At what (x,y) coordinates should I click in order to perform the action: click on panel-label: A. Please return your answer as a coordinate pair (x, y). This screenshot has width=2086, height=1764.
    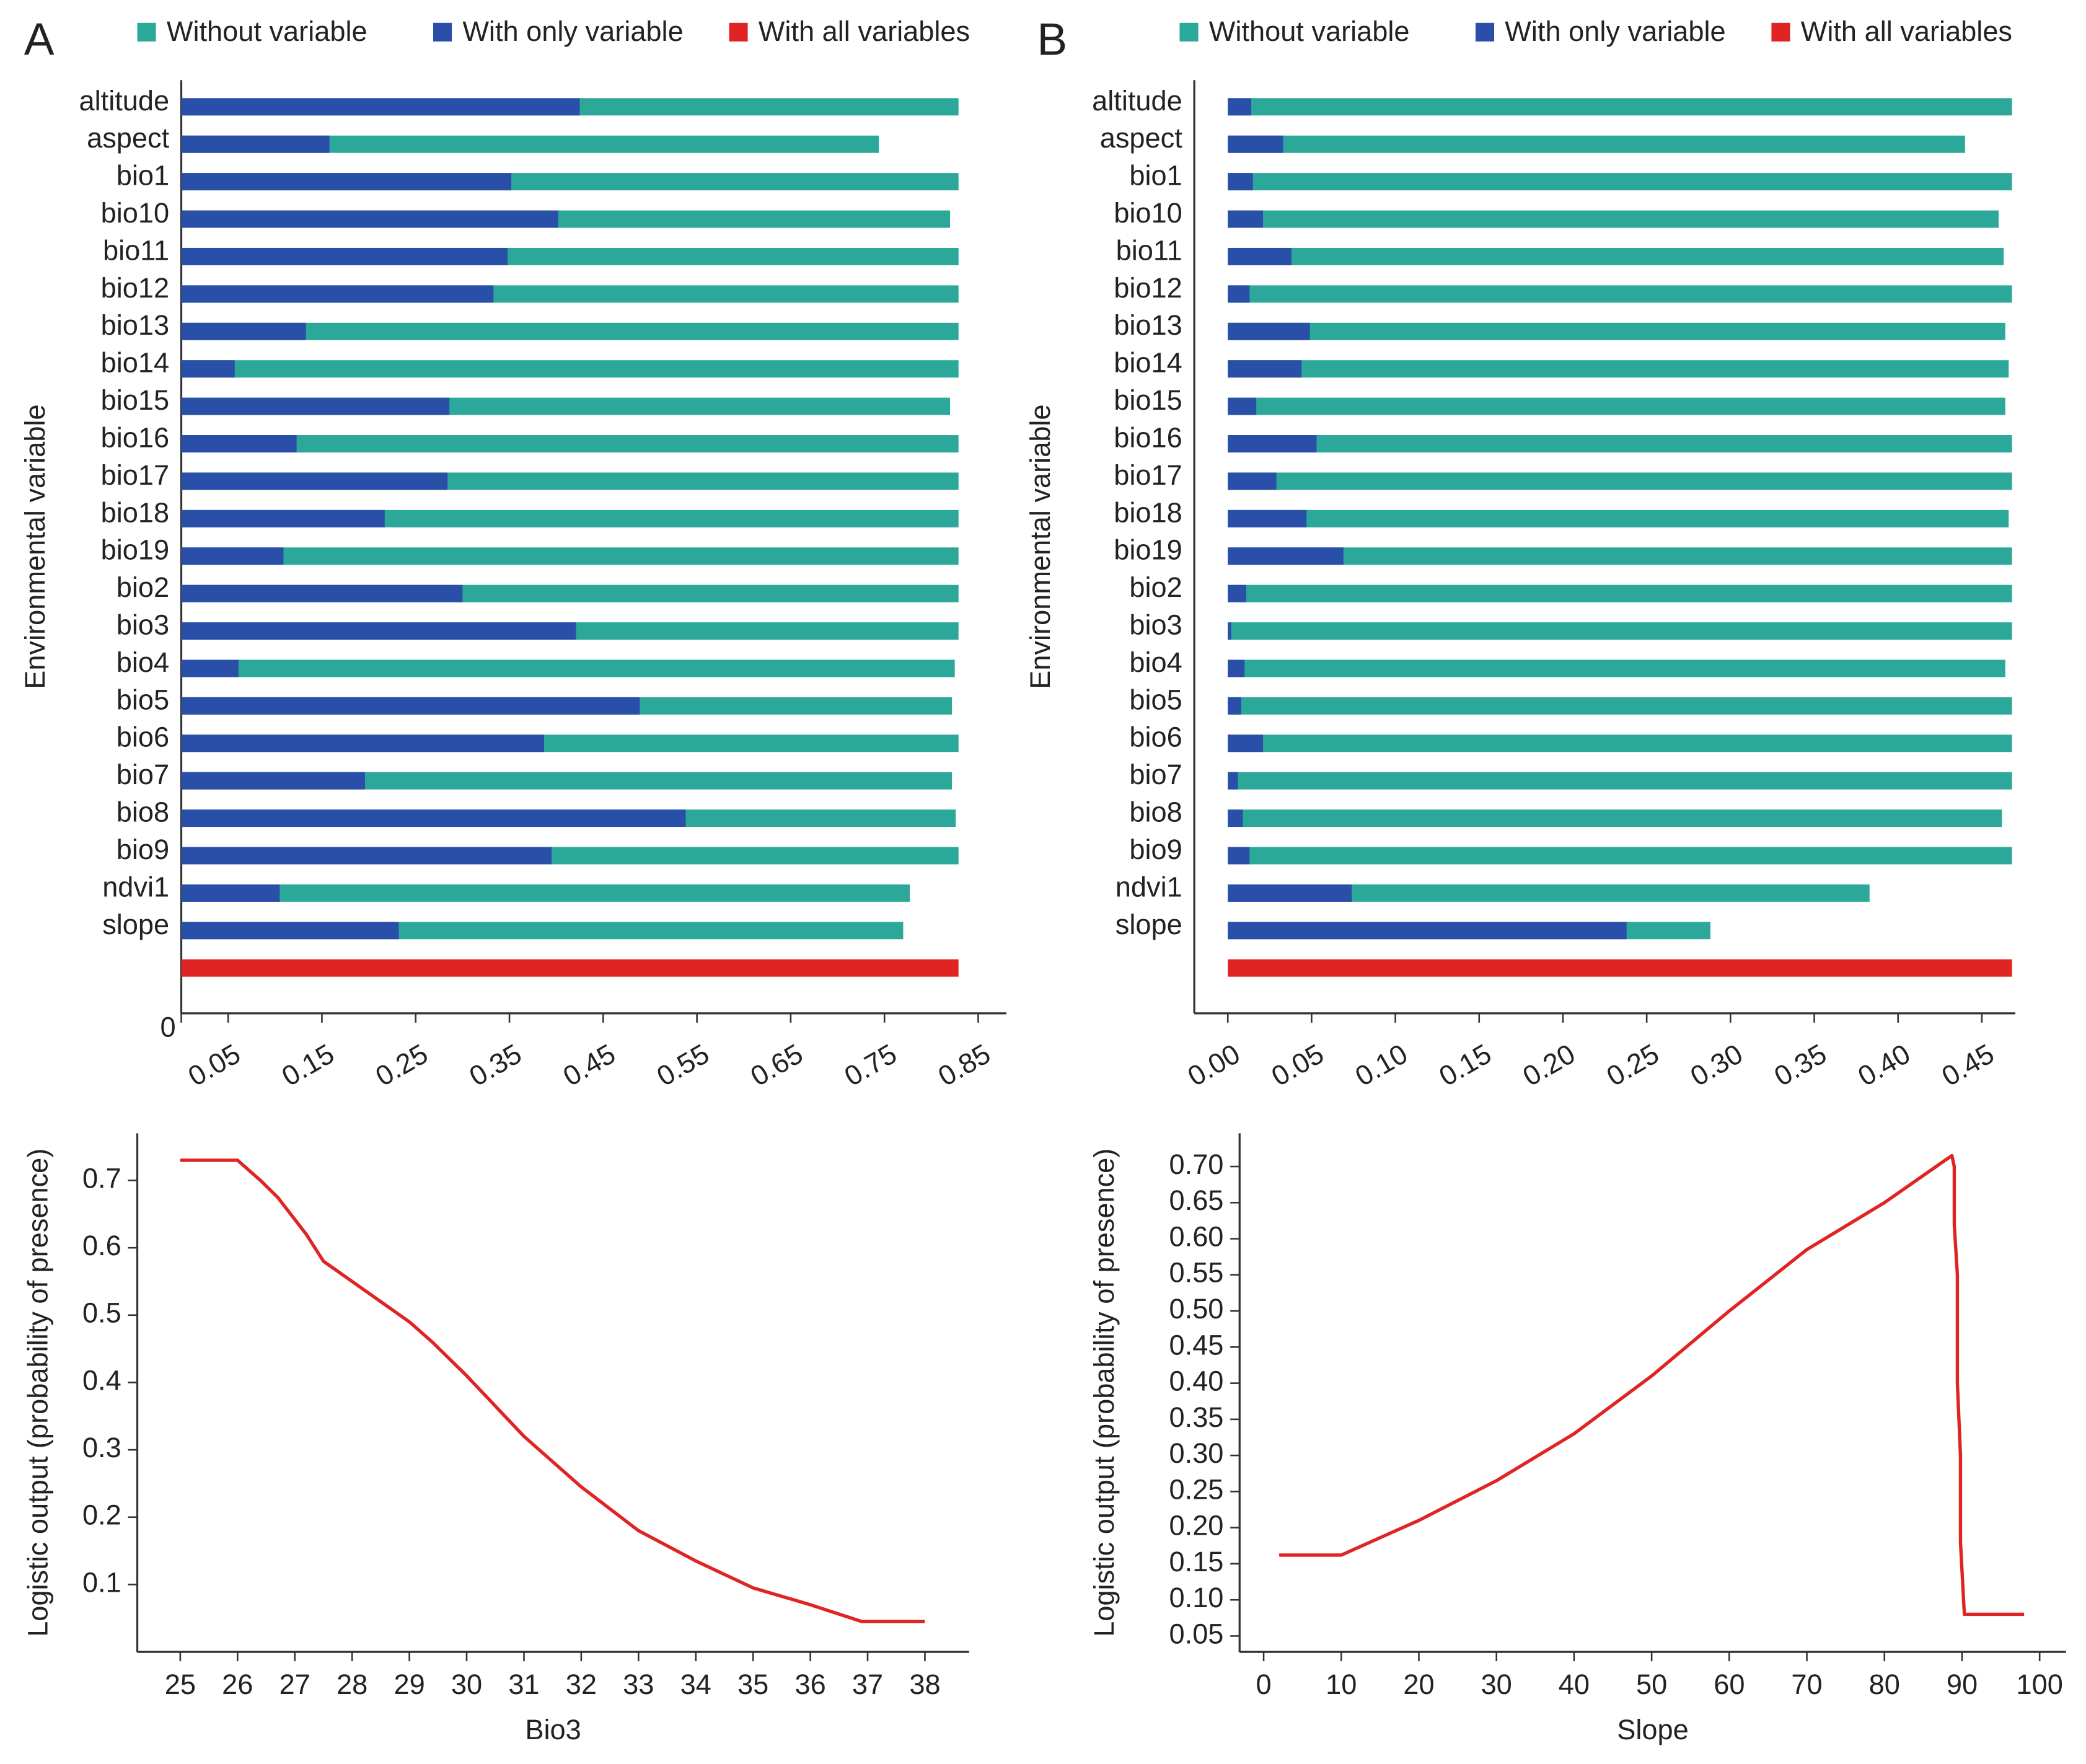
    Looking at the image, I should click on (39, 39).